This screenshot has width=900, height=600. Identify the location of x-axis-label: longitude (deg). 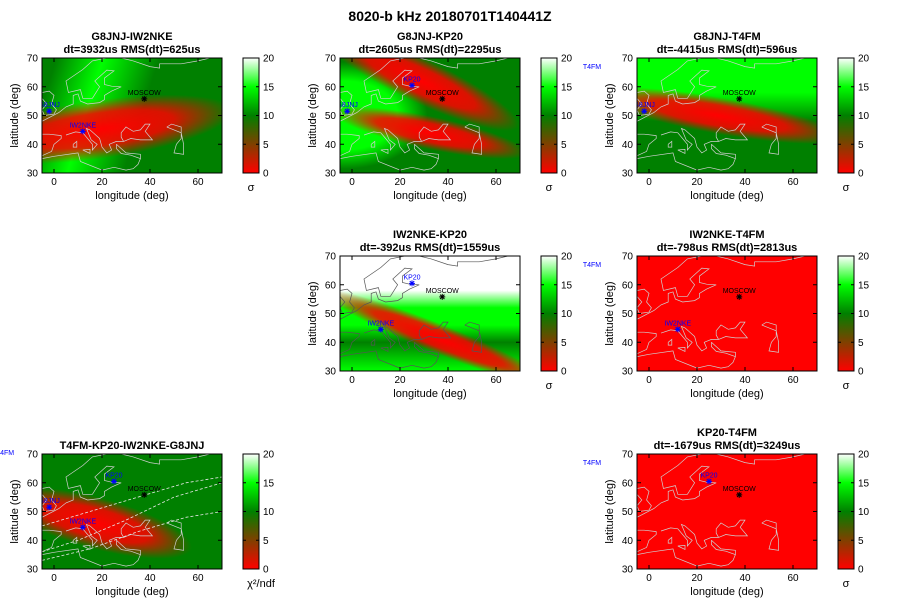
(131, 196).